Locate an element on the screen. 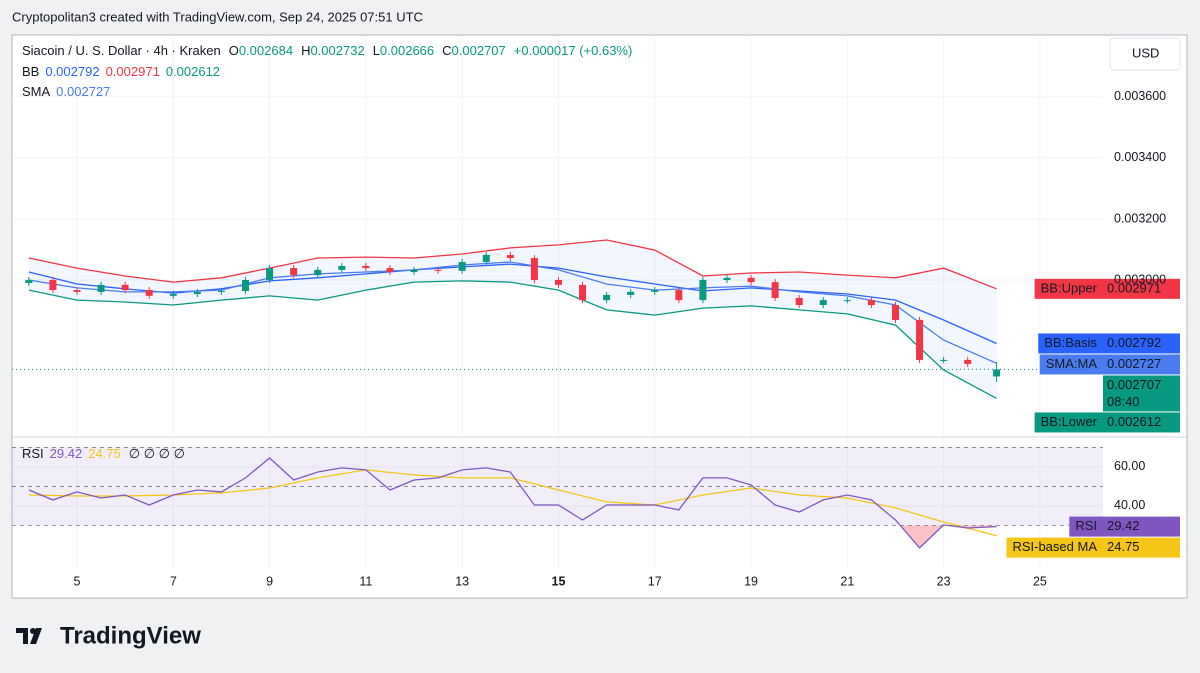 This screenshot has height=673, width=1200. y-tick-label: 0.003200 is located at coordinates (1140, 218).